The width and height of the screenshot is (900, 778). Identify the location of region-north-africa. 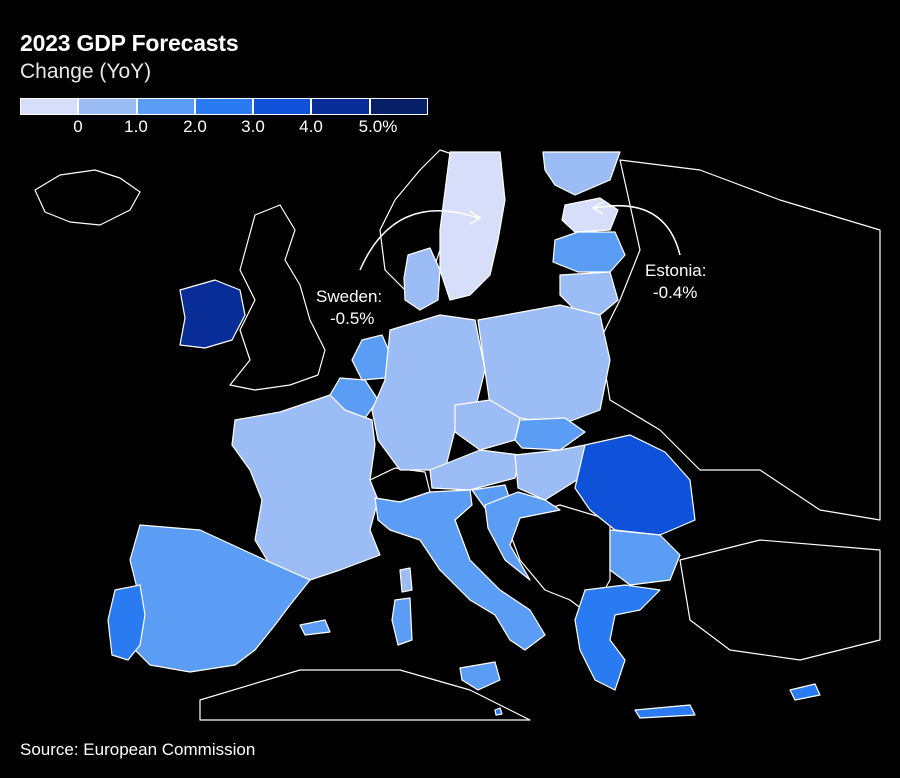
(365, 695).